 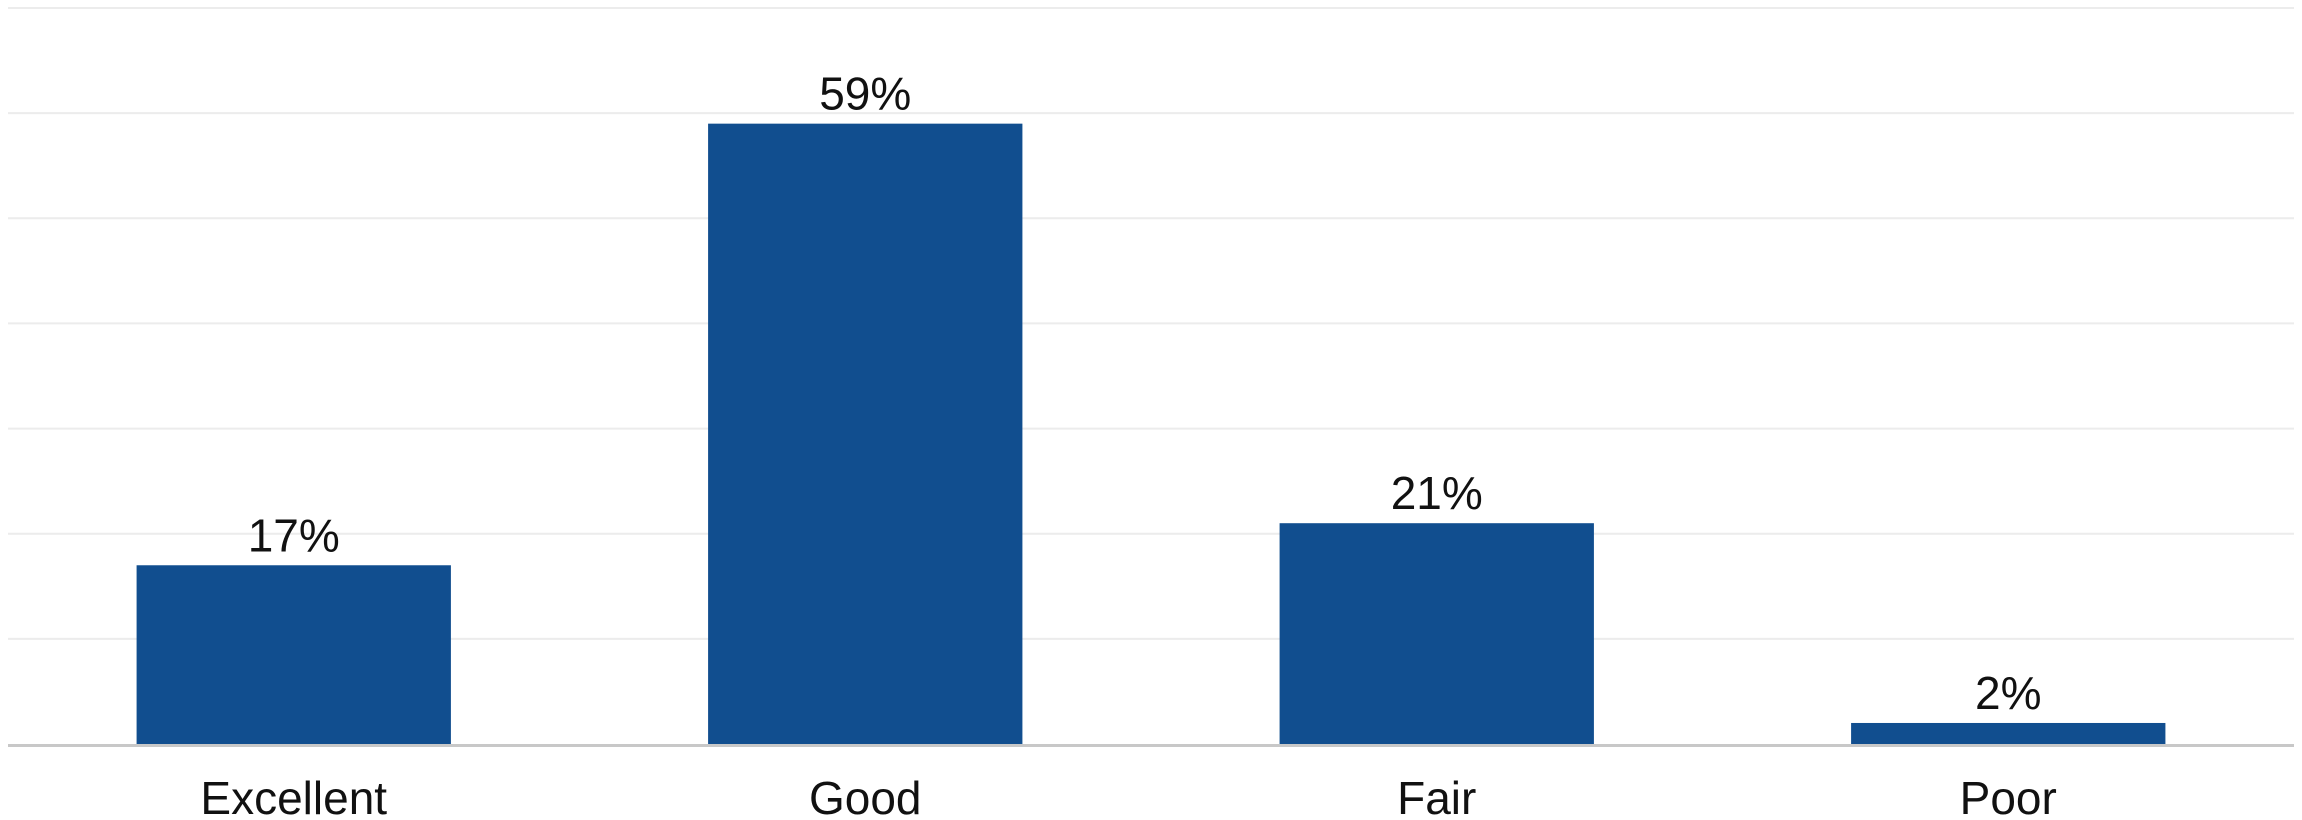 What do you see at coordinates (2008, 796) in the screenshot?
I see `tick-label-poor: Poor` at bounding box center [2008, 796].